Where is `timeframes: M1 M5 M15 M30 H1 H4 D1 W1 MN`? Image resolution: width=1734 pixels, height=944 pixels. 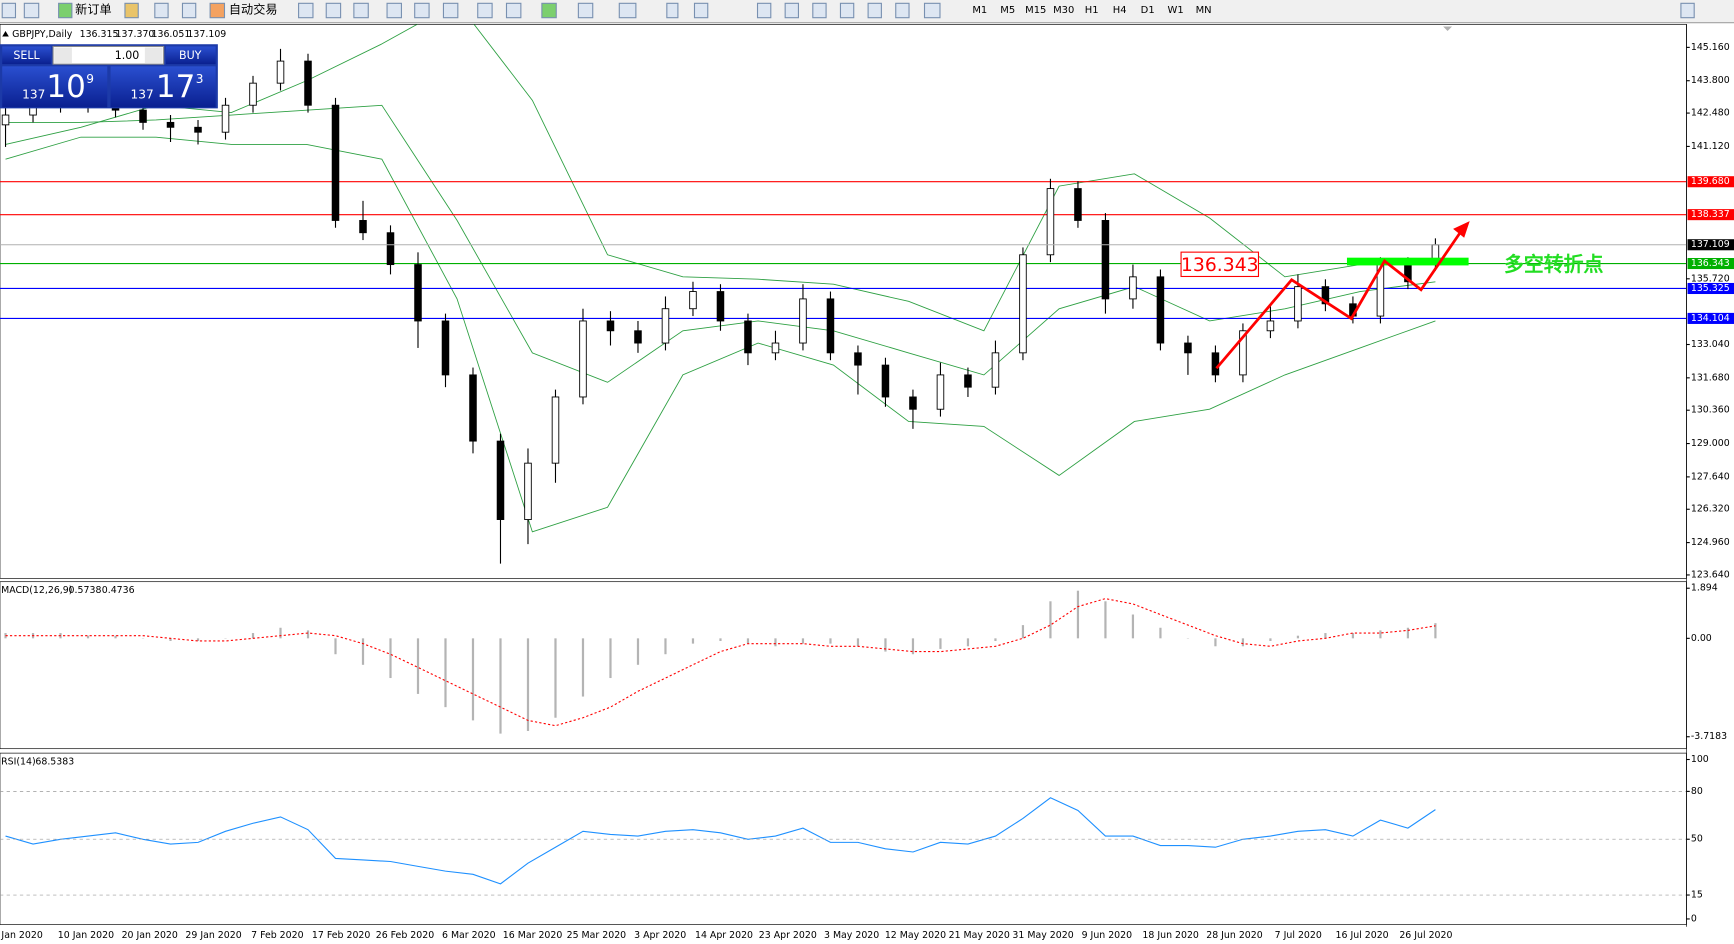
timeframes: M1 M5 M15 M30 H1 H4 D1 W1 MN is located at coordinates (1091, 10).